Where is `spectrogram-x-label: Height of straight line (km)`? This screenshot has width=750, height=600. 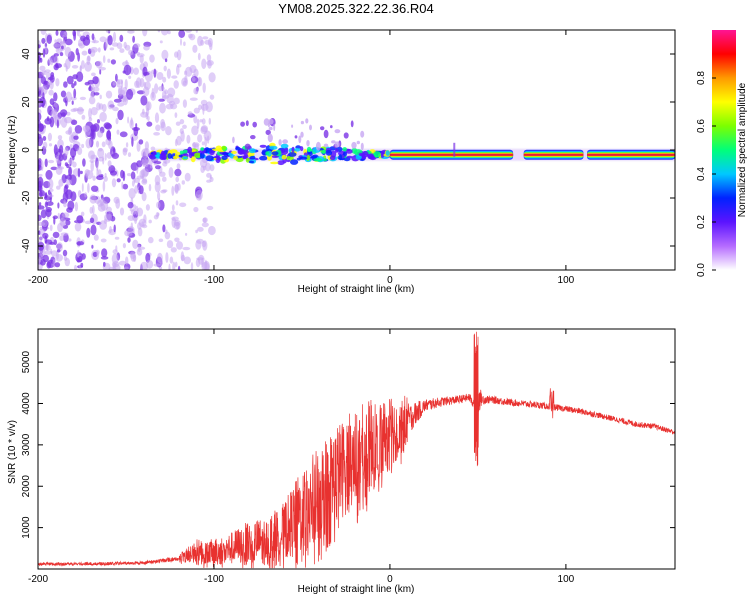 spectrogram-x-label: Height of straight line (km) is located at coordinates (356, 289).